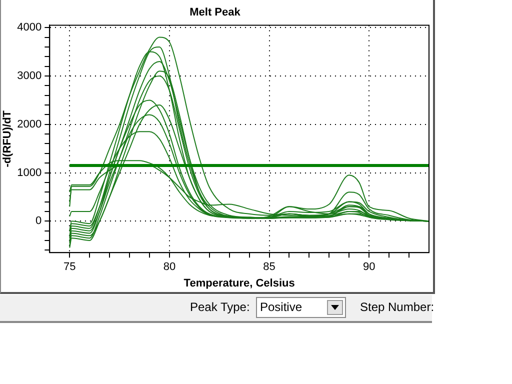 The image size is (512, 384). Describe the element at coordinates (29, 124) in the screenshot. I see `y-tick-label: 2000` at that location.